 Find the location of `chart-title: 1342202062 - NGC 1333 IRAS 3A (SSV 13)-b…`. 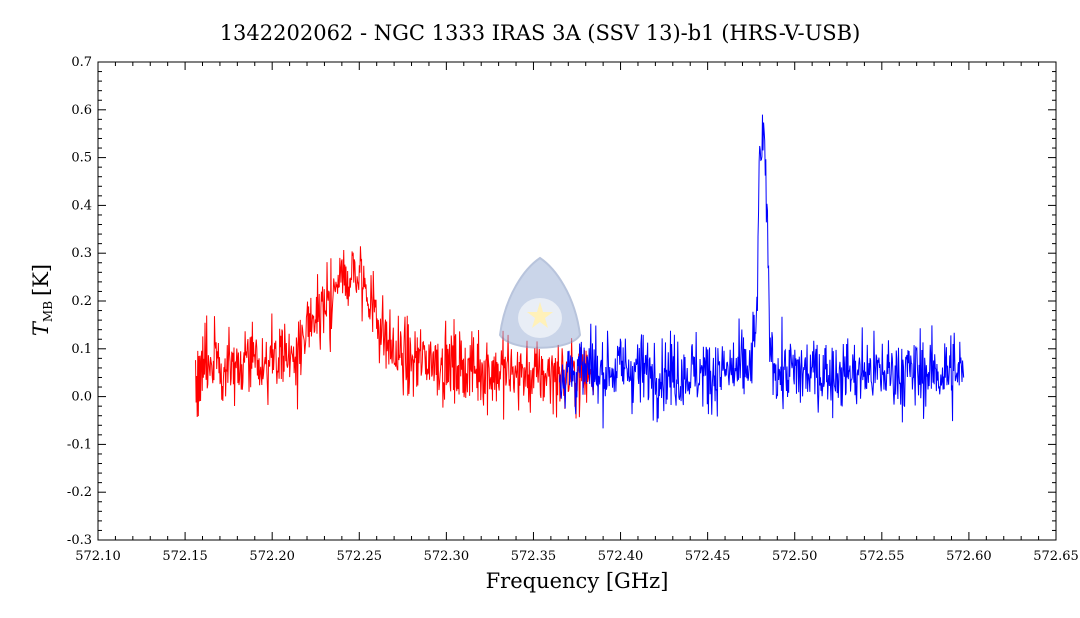

chart-title: 1342202062 - NGC 1333 IRAS 3A (SSV 13)-b… is located at coordinates (540, 33).